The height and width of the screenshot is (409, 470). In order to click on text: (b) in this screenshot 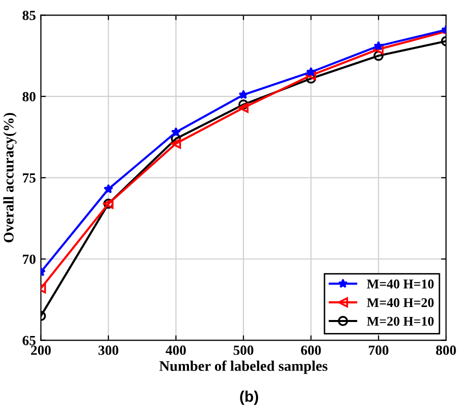, I will do `click(249, 397)`.